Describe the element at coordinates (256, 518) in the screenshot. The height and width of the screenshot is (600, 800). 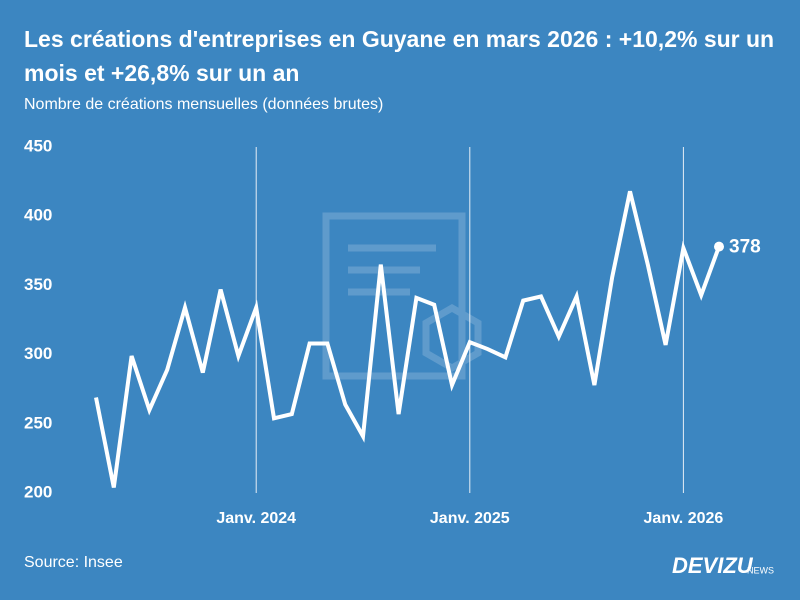
I see `x-tick-label: Janv. 2024` at that location.